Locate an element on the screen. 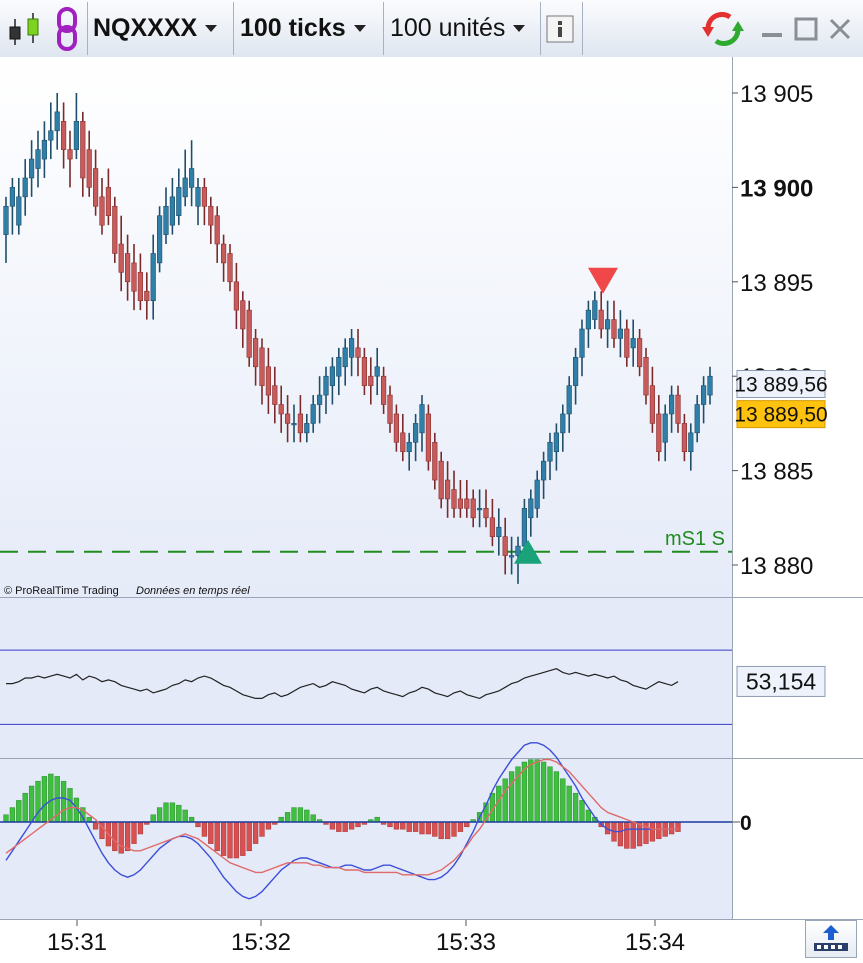 This screenshot has width=863, height=963. signal-markers is located at coordinates (566, 415).